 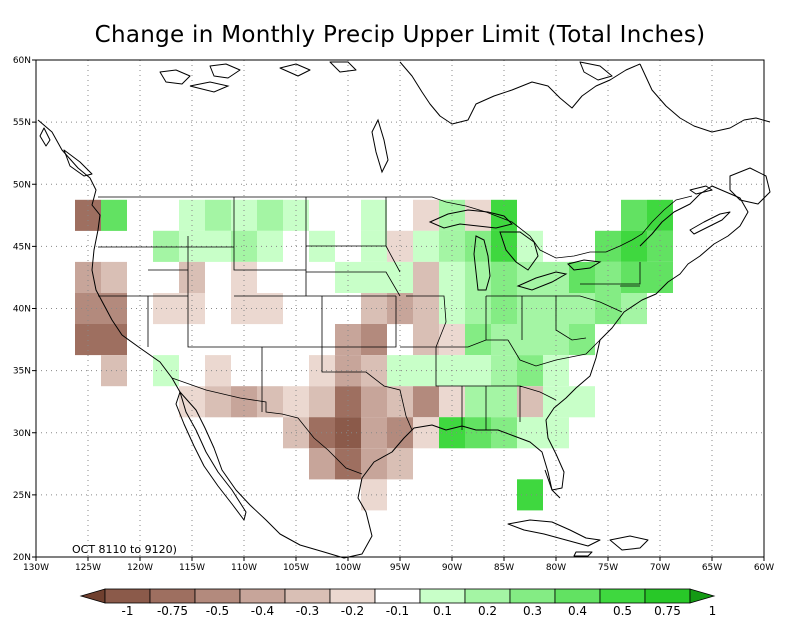 What do you see at coordinates (556, 568) in the screenshot?
I see `lon-tick-label: 80W` at bounding box center [556, 568].